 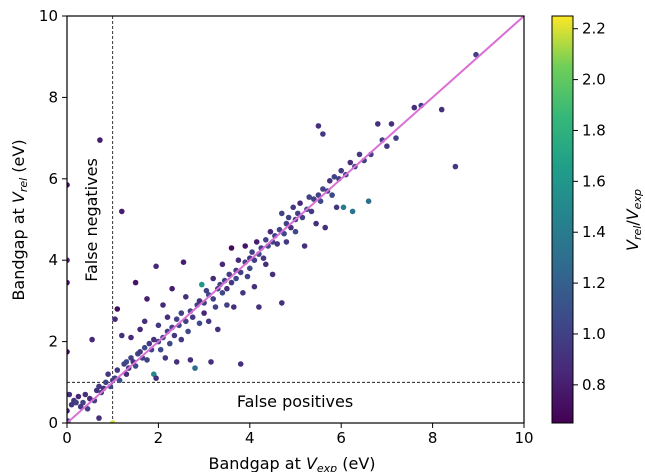 What do you see at coordinates (297, 435) in the screenshot?
I see `x-axis-ticks: 0 2 4 6 8 10` at bounding box center [297, 435].